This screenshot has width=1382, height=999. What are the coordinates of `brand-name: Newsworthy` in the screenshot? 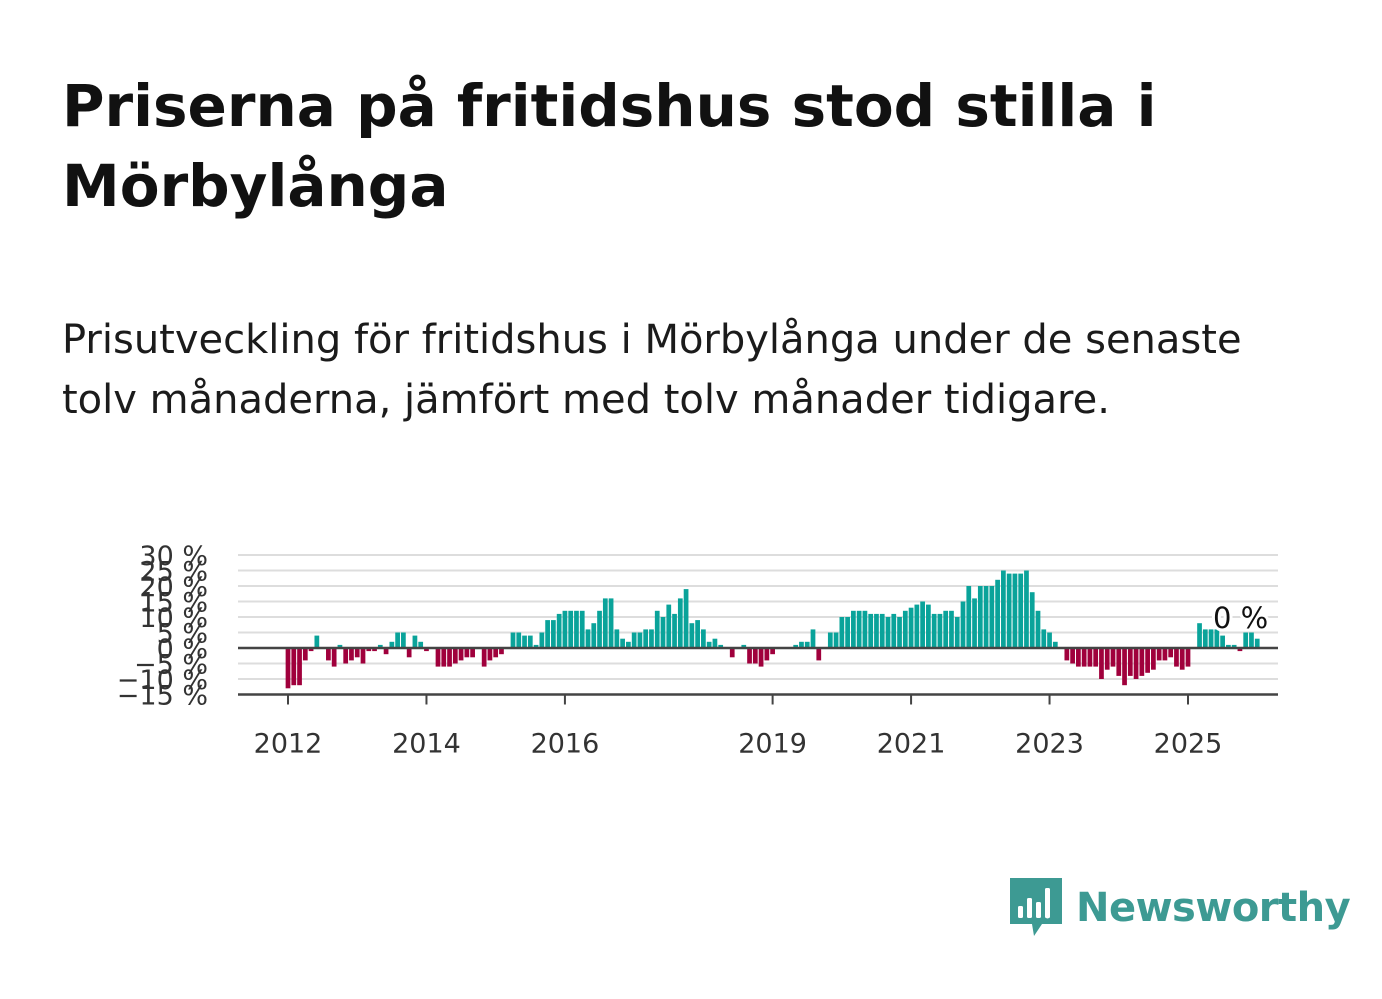 It's located at (1213, 908).